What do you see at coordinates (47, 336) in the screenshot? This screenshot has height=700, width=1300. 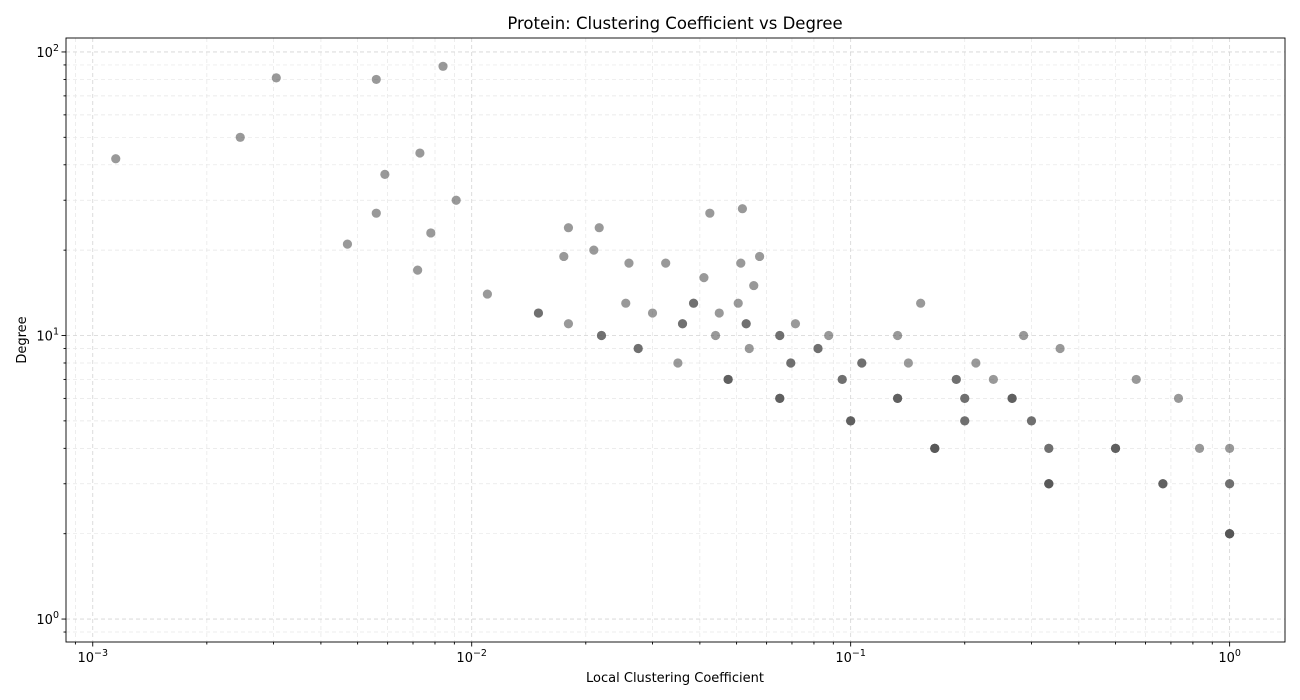 I see `y-tick-label: 10¹` at bounding box center [47, 336].